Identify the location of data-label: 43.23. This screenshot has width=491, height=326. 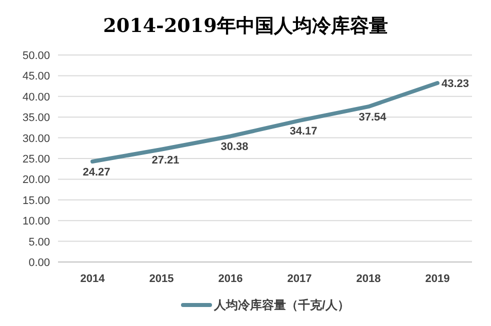
(456, 84).